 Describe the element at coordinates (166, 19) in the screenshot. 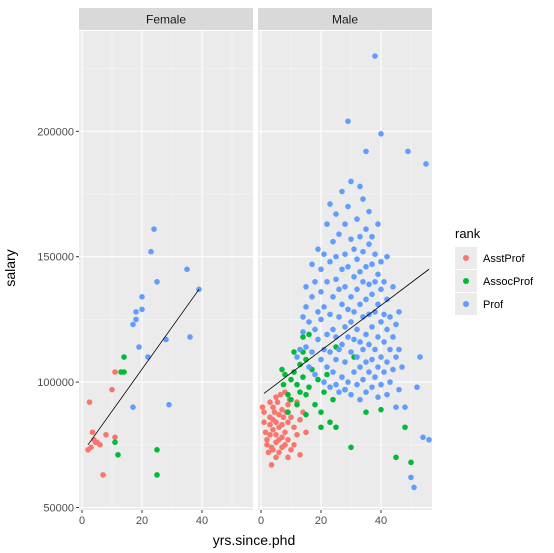

I see `facet-strip` at that location.